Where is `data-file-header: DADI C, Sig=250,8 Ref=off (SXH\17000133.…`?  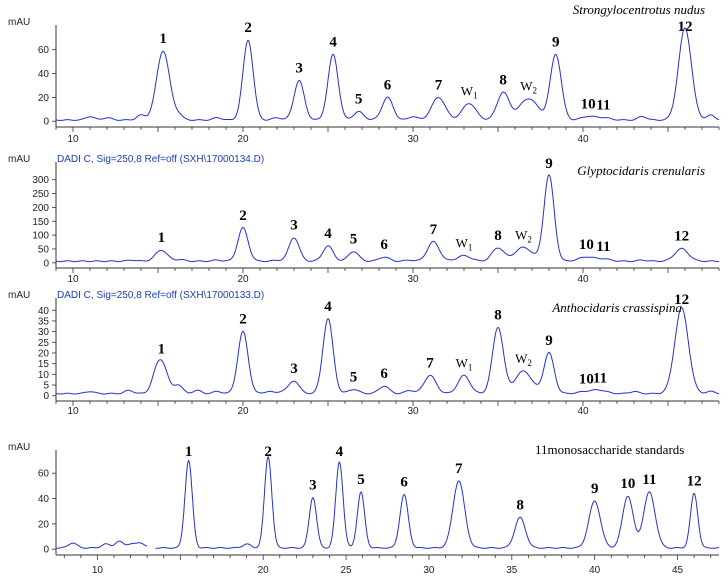
data-file-header: DADI C, Sig=250,8 Ref=off (SXH\17000133.… is located at coordinates (160, 295).